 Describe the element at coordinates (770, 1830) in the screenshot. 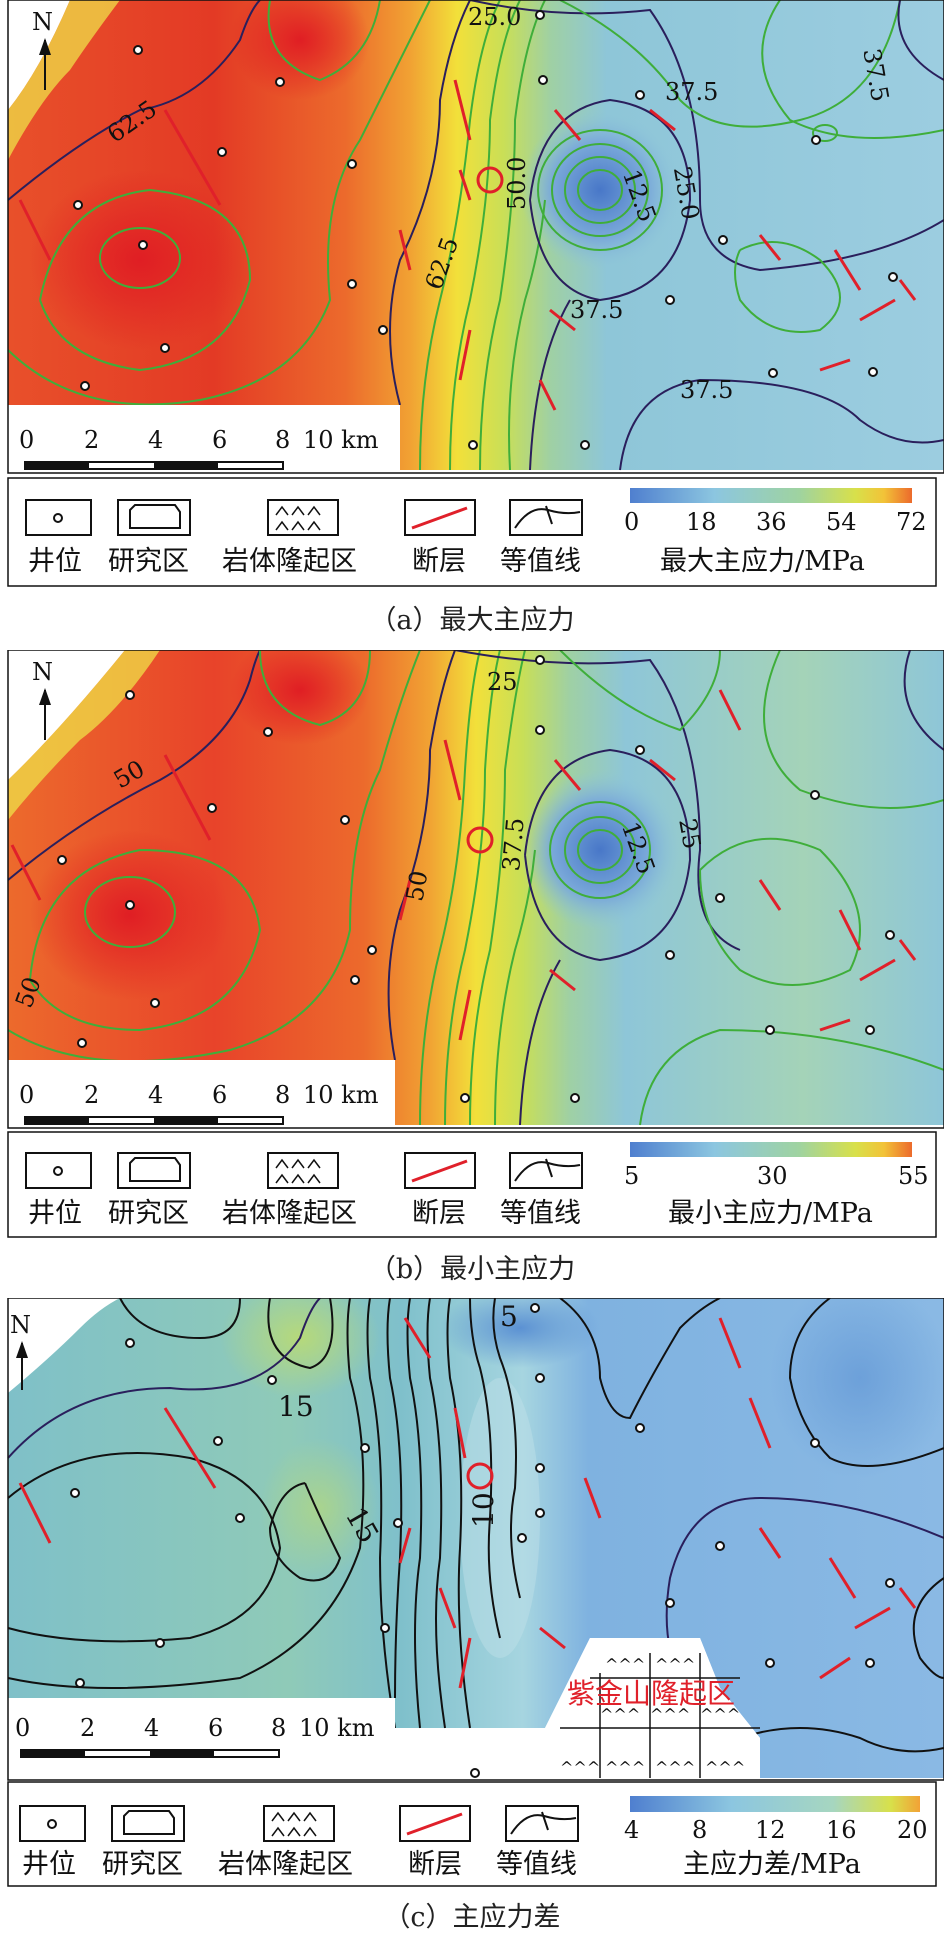

I see `colorbar-tick: 12` at that location.